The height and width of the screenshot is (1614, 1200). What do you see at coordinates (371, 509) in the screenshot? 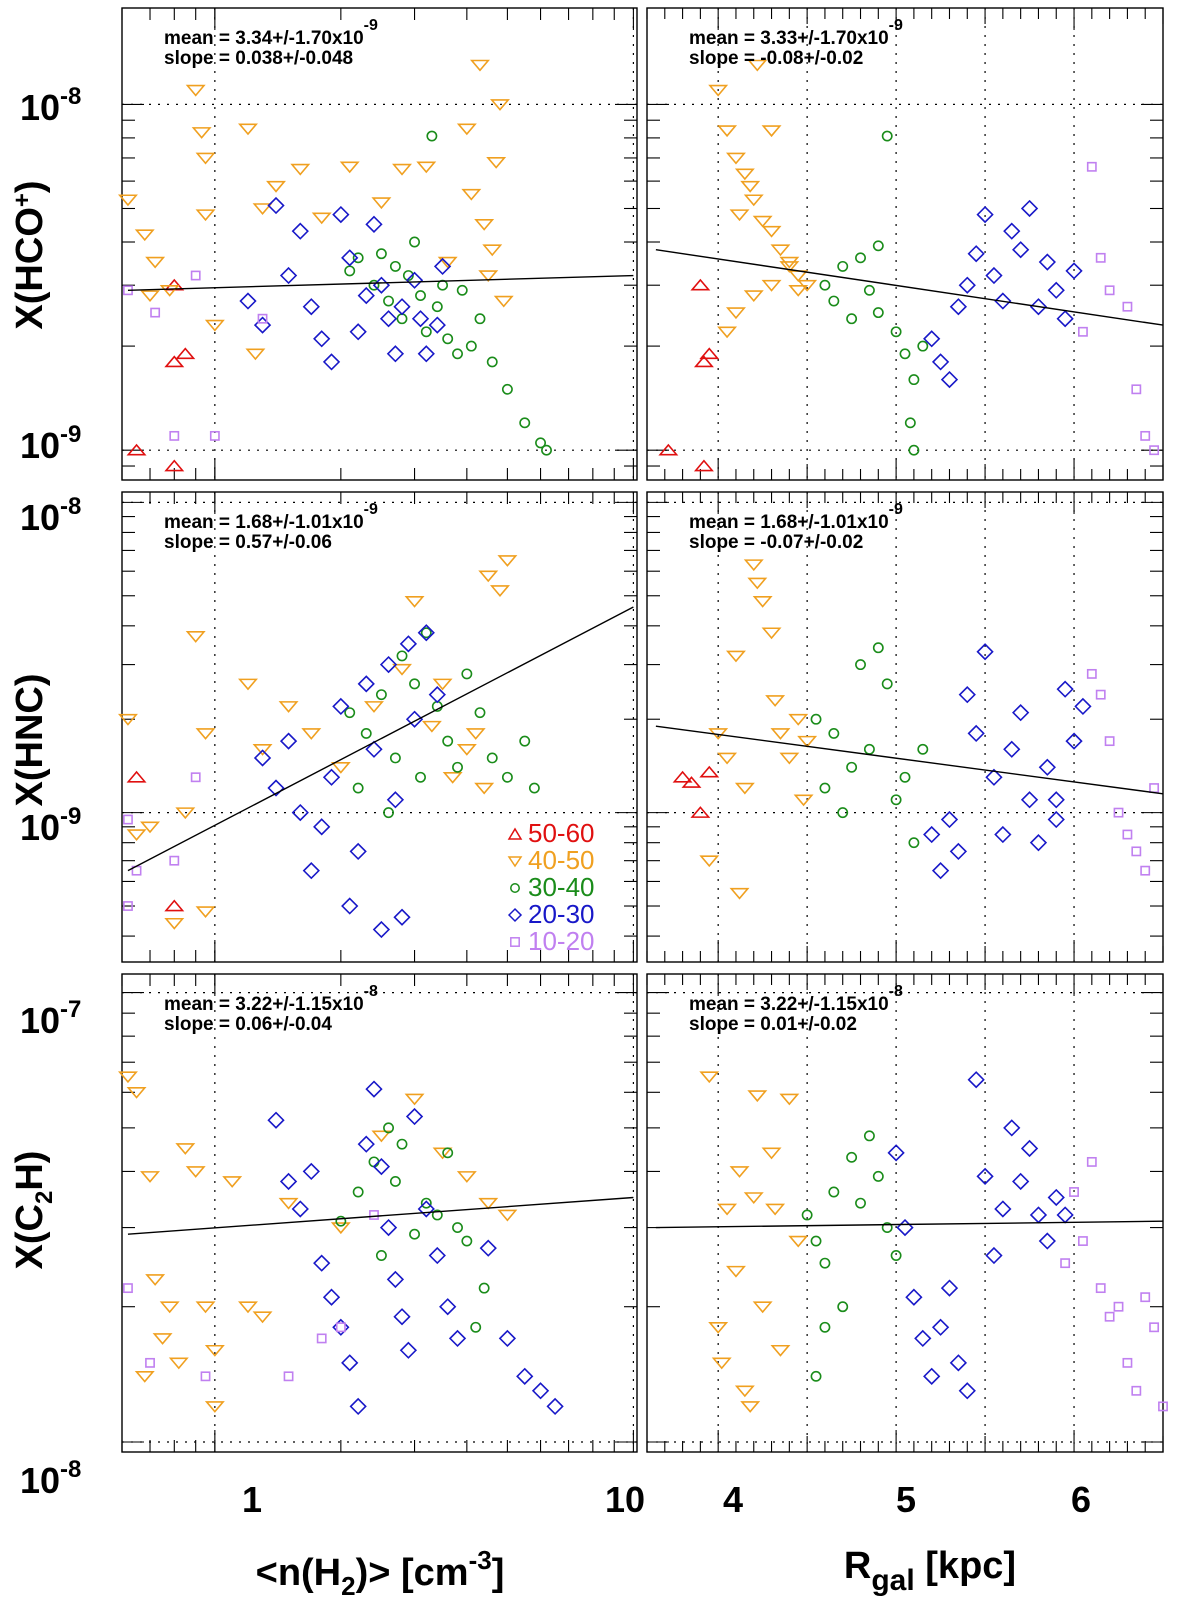
I see `annotation-mean-exp: -9` at bounding box center [371, 509].